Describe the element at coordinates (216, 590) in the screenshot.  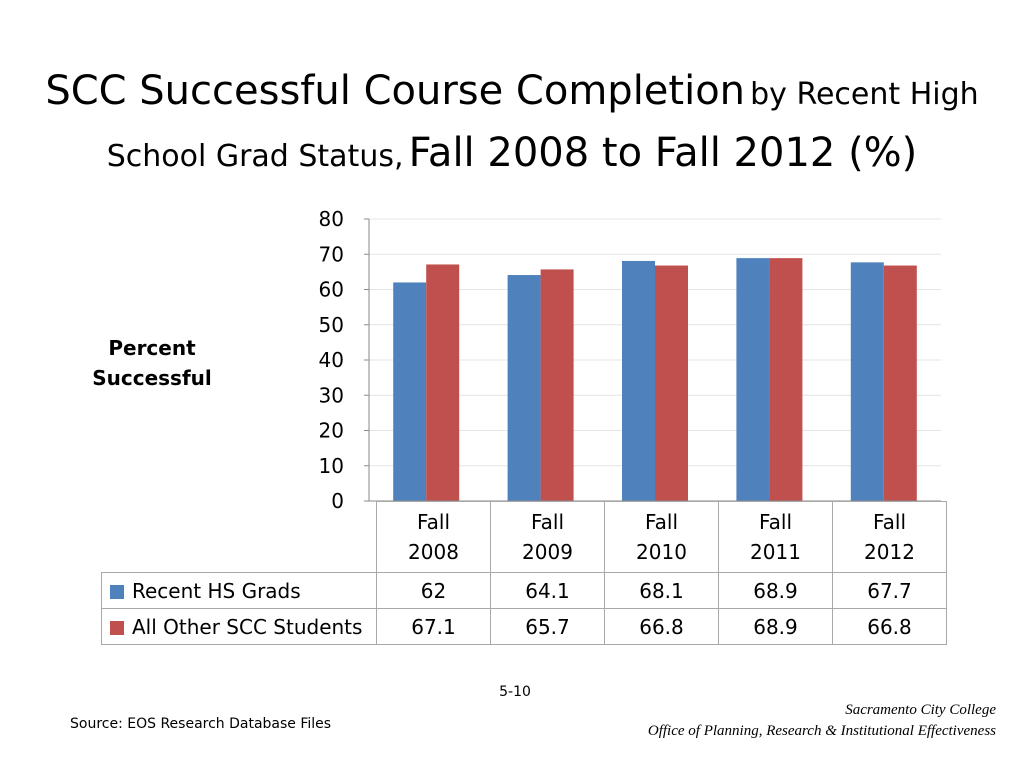
I see `legend-label: Recent HS Grads` at that location.